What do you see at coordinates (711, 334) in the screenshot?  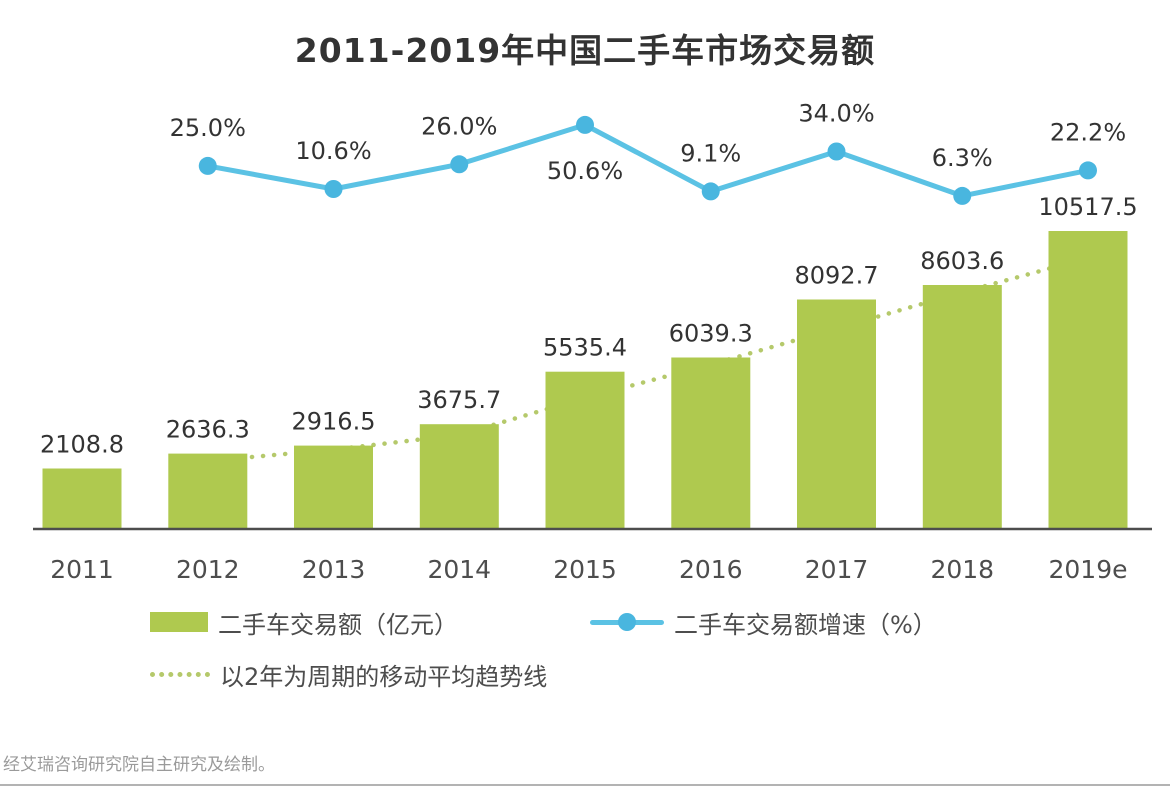 I see `bar-value-label: 6039.3` at bounding box center [711, 334].